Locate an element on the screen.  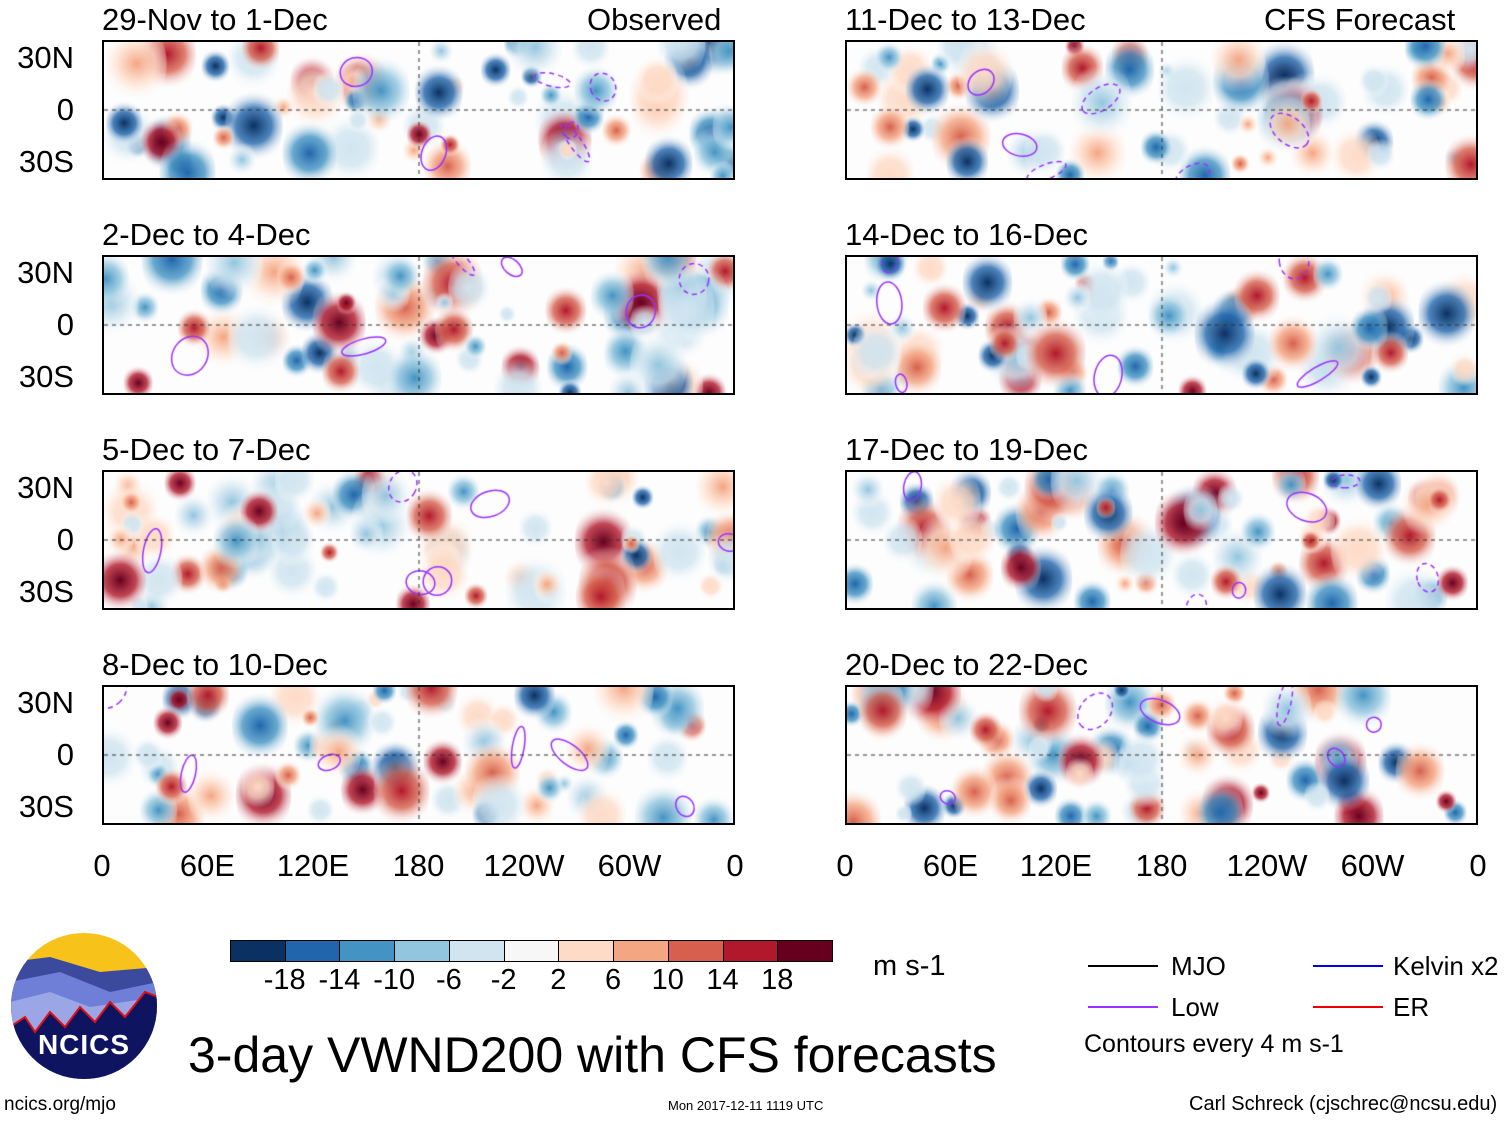
panel-title: 14-Dec to 16-Dec is located at coordinates (966, 234).